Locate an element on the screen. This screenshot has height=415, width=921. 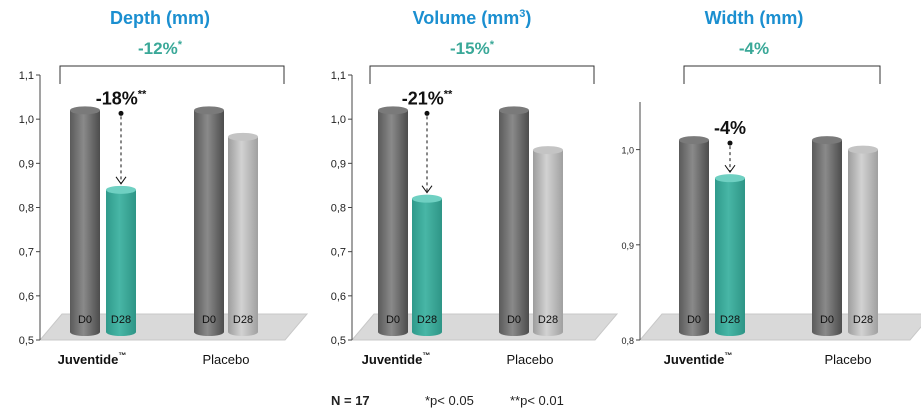
chart-title: Depth (mm) is located at coordinates (160, 18).